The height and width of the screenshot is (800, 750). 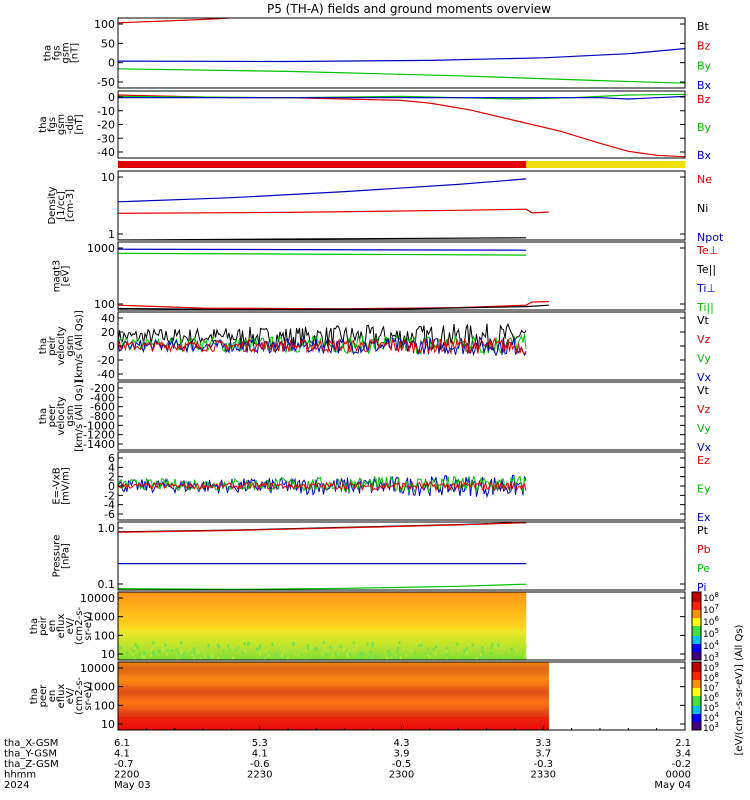 I want to click on x-column-value: 2330, so click(x=543, y=775).